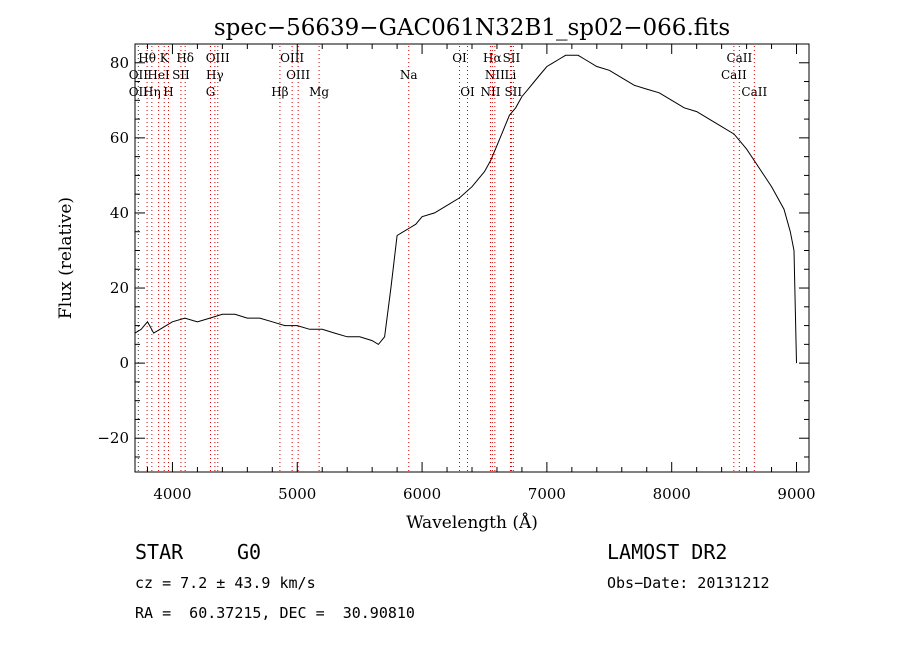  I want to click on x-tick-label: 8000, so click(672, 494).